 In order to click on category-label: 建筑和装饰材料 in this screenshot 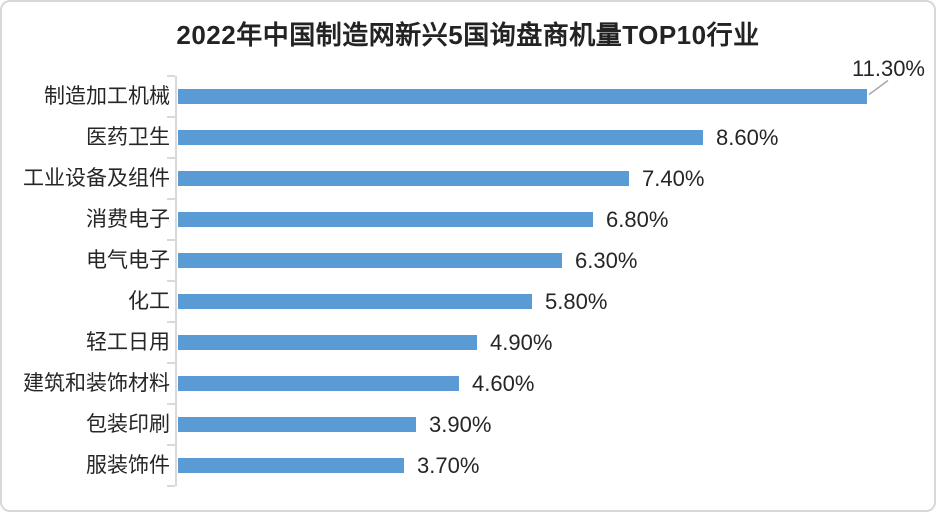, I will do `click(96, 383)`.